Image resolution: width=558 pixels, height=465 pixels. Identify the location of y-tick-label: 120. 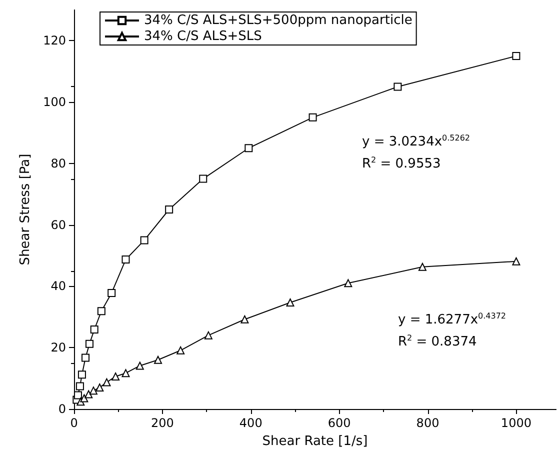
(54, 41).